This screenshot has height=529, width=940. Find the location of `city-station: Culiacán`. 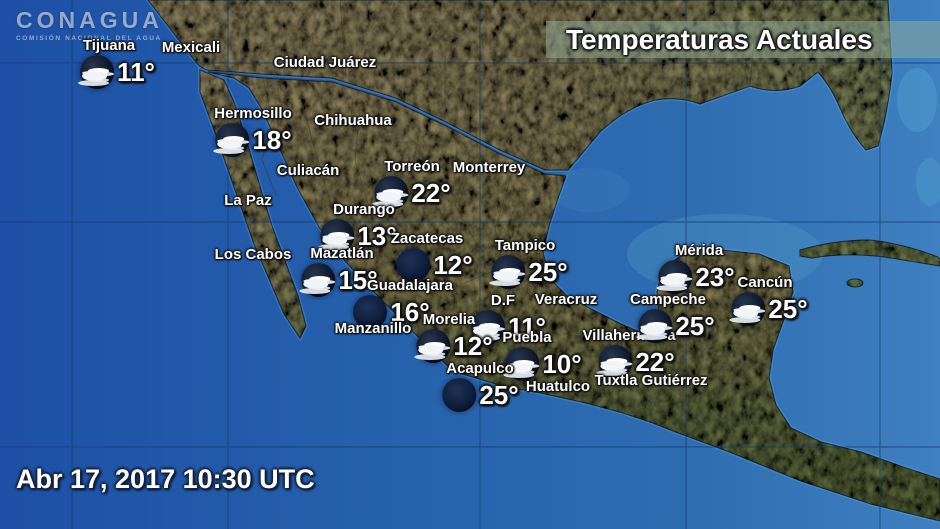

city-station: Culiacán is located at coordinates (308, 170).